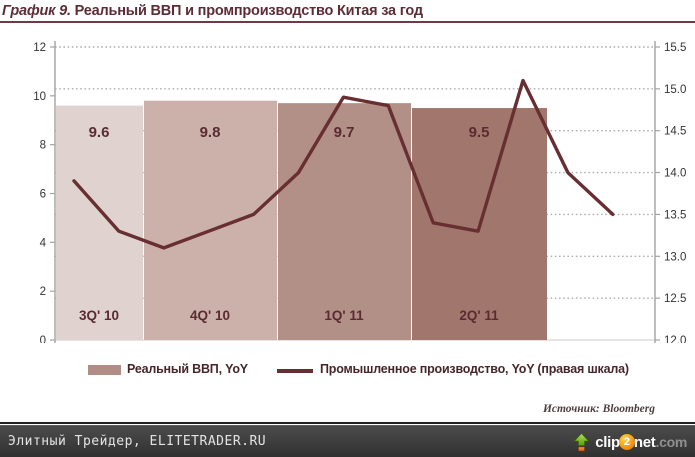  I want to click on left-axis-tick-label: 6, so click(43, 195).